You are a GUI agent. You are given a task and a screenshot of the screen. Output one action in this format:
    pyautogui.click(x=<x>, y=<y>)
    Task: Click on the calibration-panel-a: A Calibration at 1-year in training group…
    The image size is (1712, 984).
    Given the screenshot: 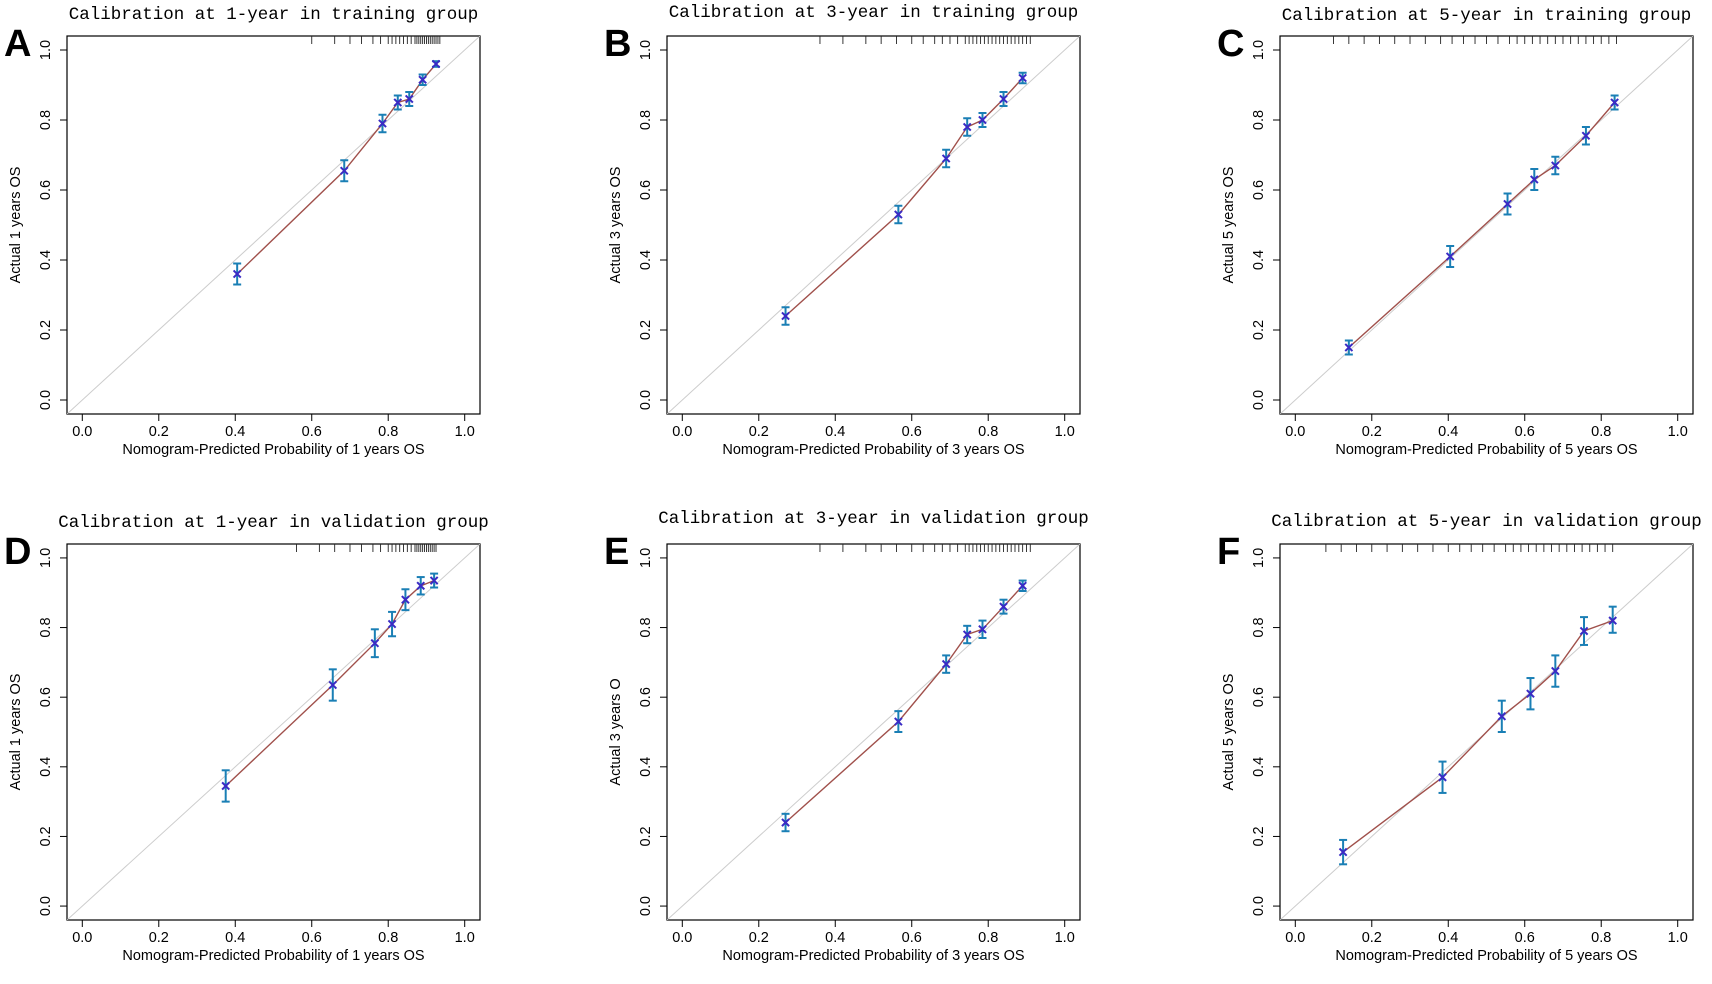 What is the action you would take?
    pyautogui.click(x=242, y=231)
    